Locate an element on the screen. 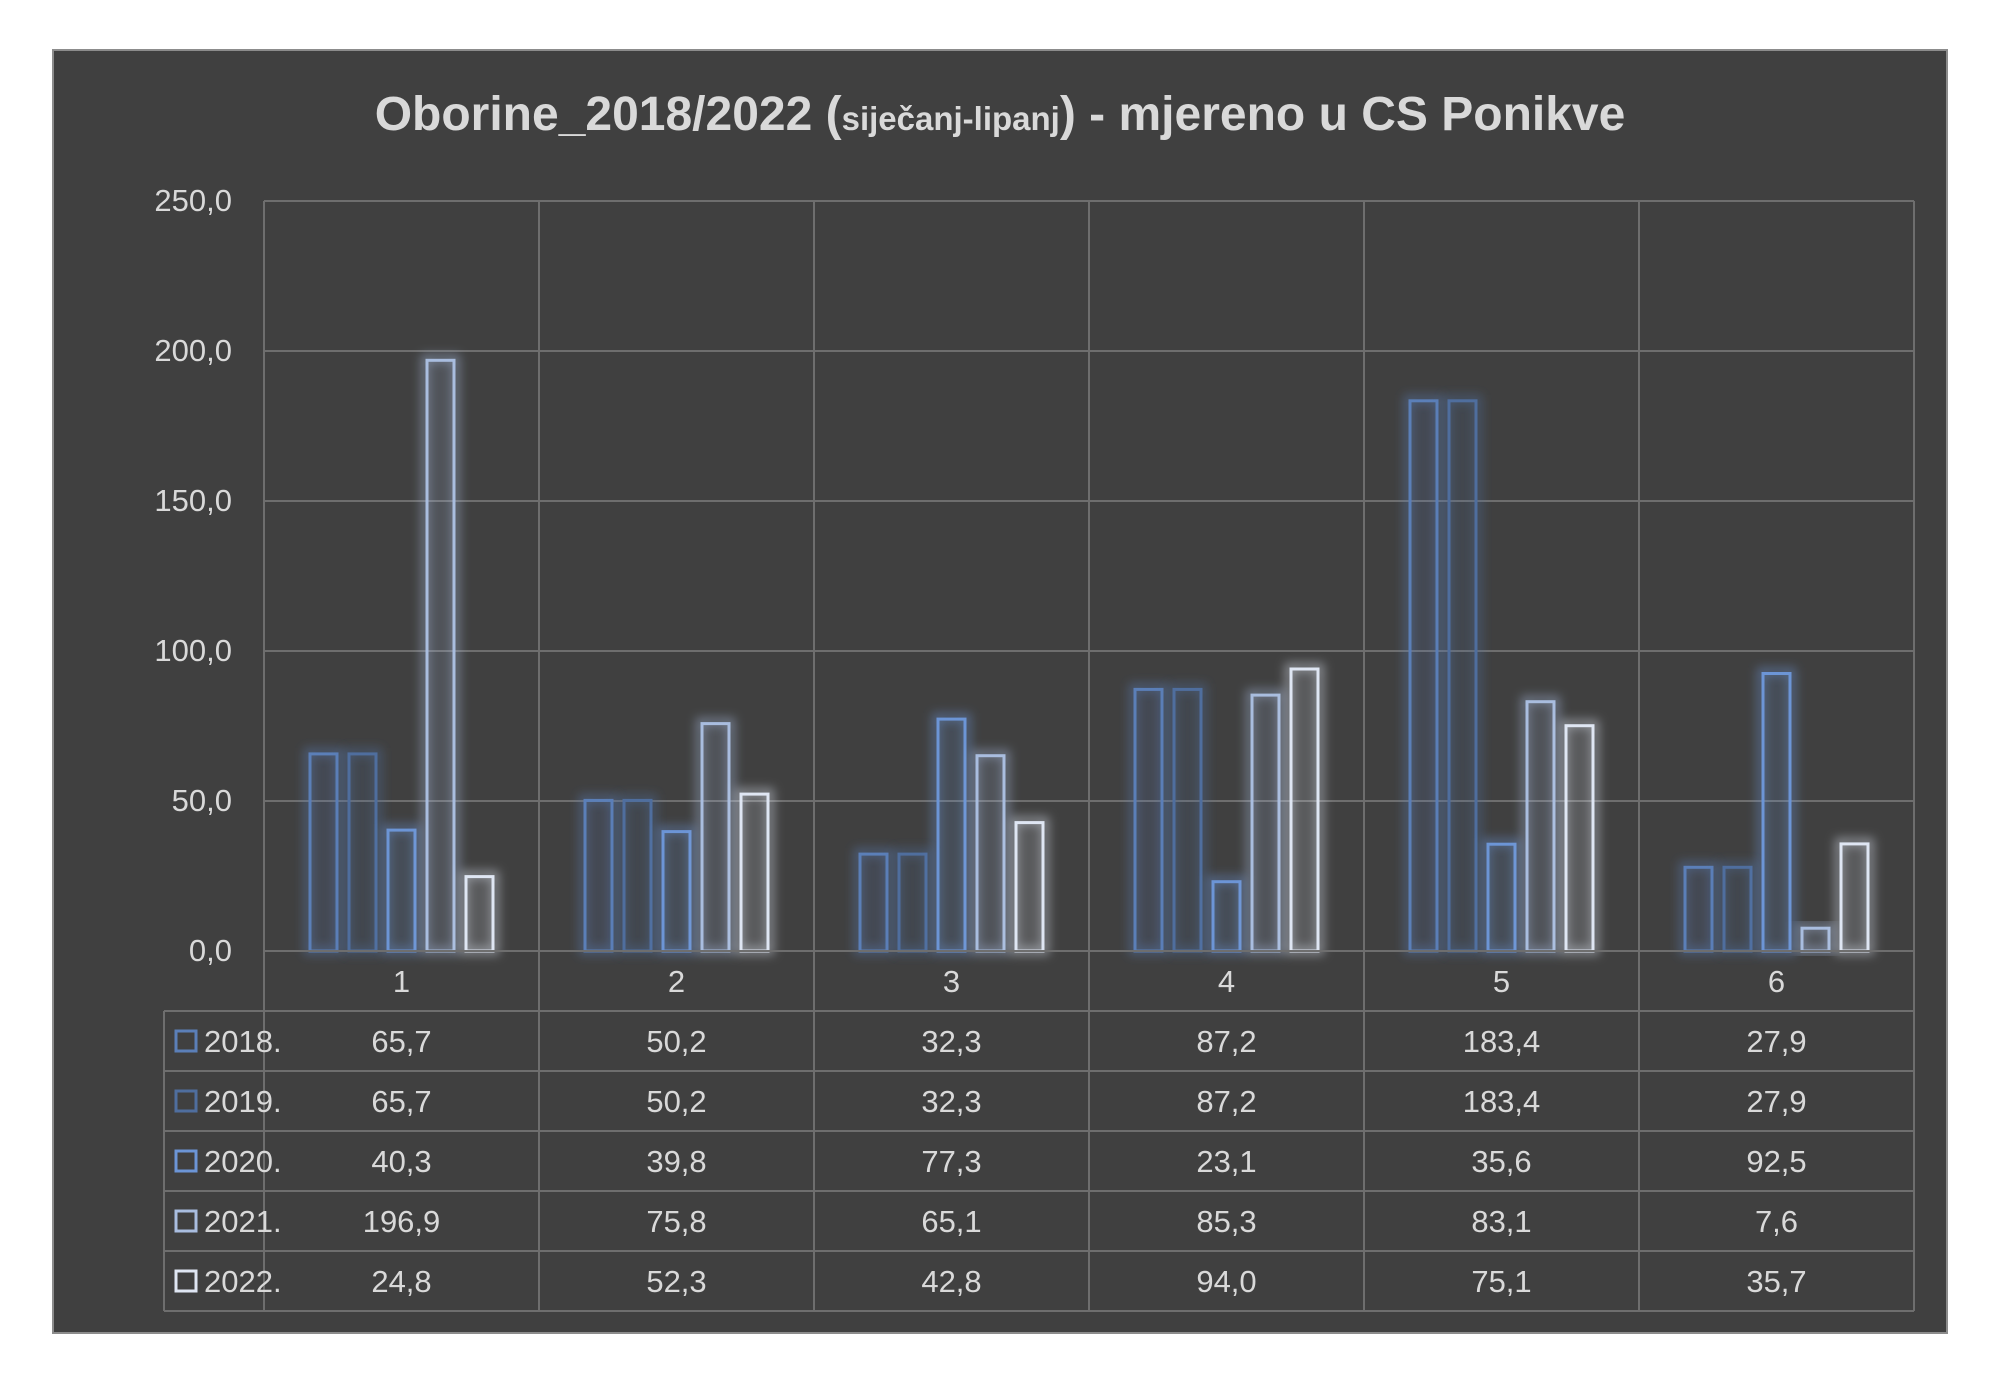  table-cell-value: 65,1 is located at coordinates (951, 1221).